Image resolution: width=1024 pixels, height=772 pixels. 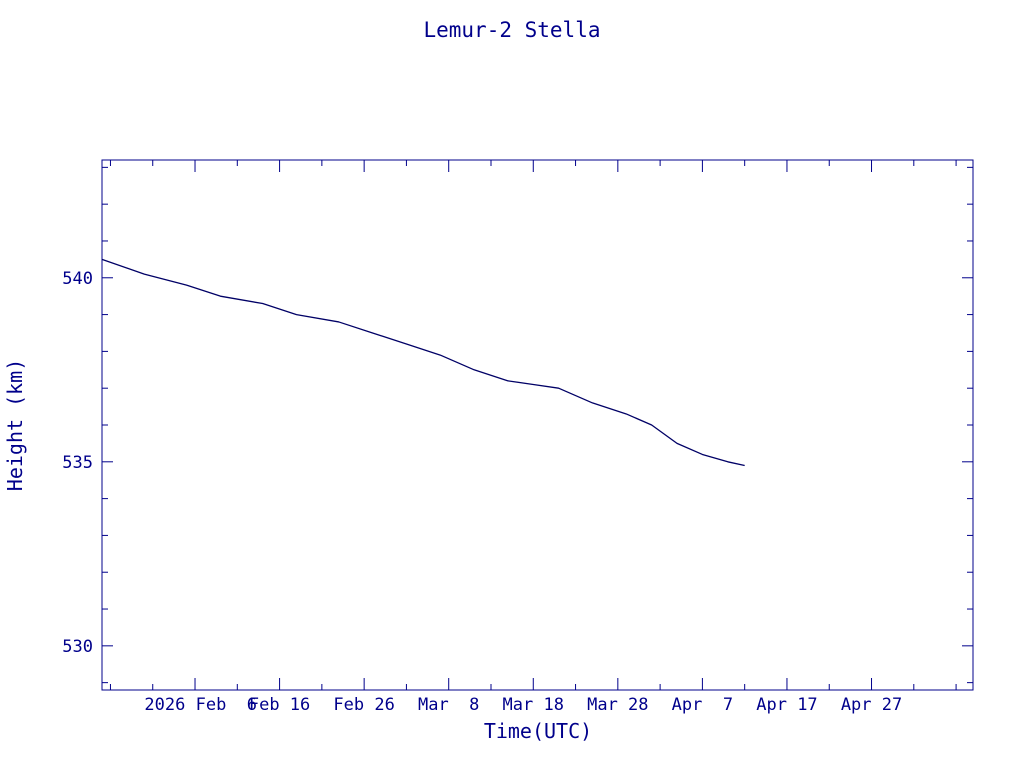 I want to click on x-tick-label: Mar 8, so click(x=448, y=705).